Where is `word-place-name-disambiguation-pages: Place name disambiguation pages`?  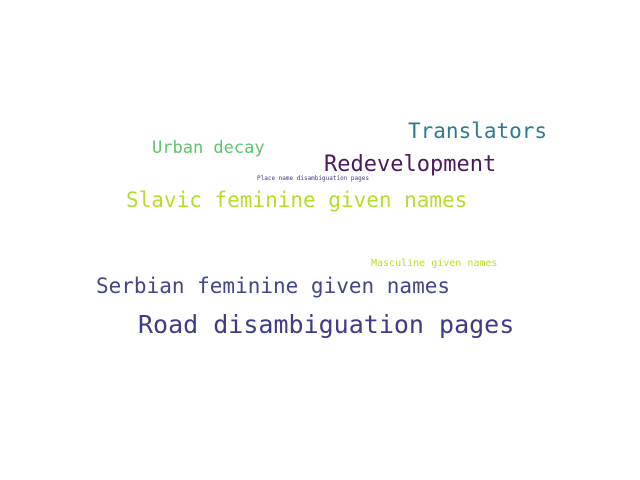 word-place-name-disambiguation-pages: Place name disambiguation pages is located at coordinates (313, 178).